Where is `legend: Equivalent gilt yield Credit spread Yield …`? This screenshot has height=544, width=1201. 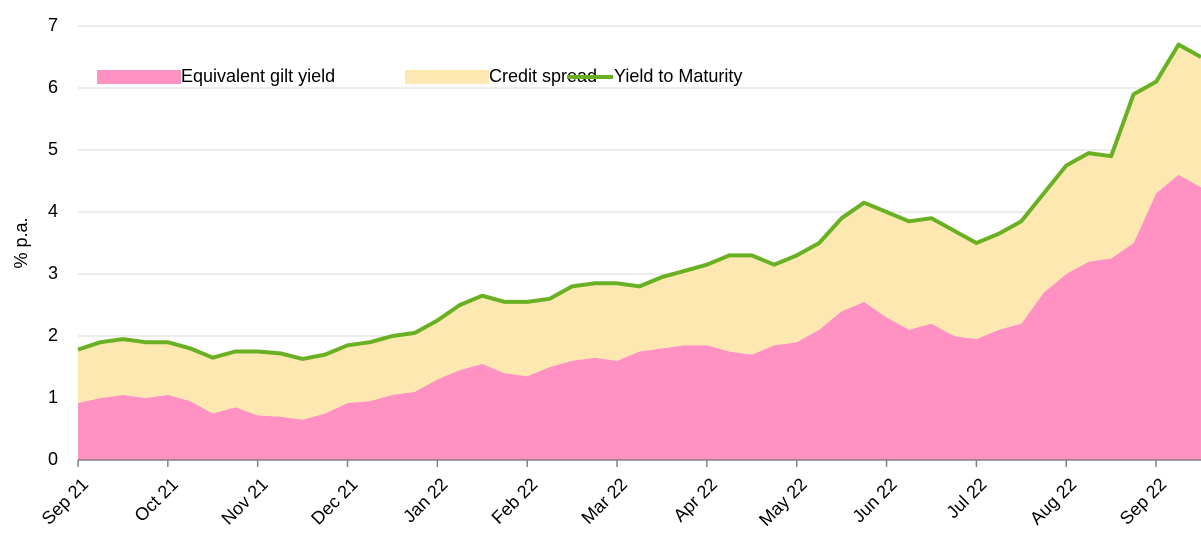 legend: Equivalent gilt yield Credit spread Yield … is located at coordinates (419, 76).